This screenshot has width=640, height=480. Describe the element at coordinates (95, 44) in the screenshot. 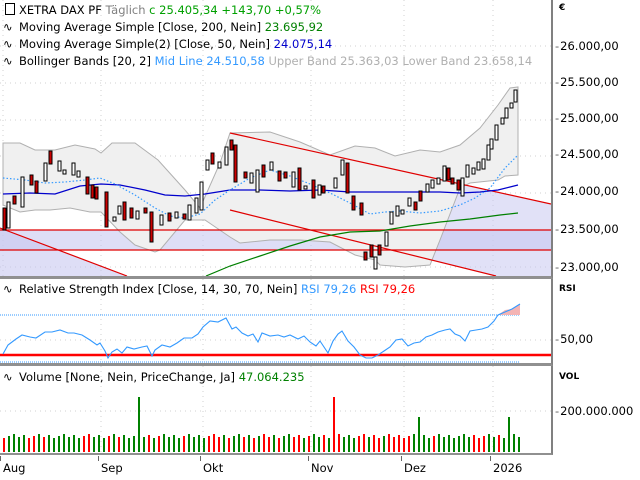

I see `ma50-label: Moving Average Simple(2)` at that location.